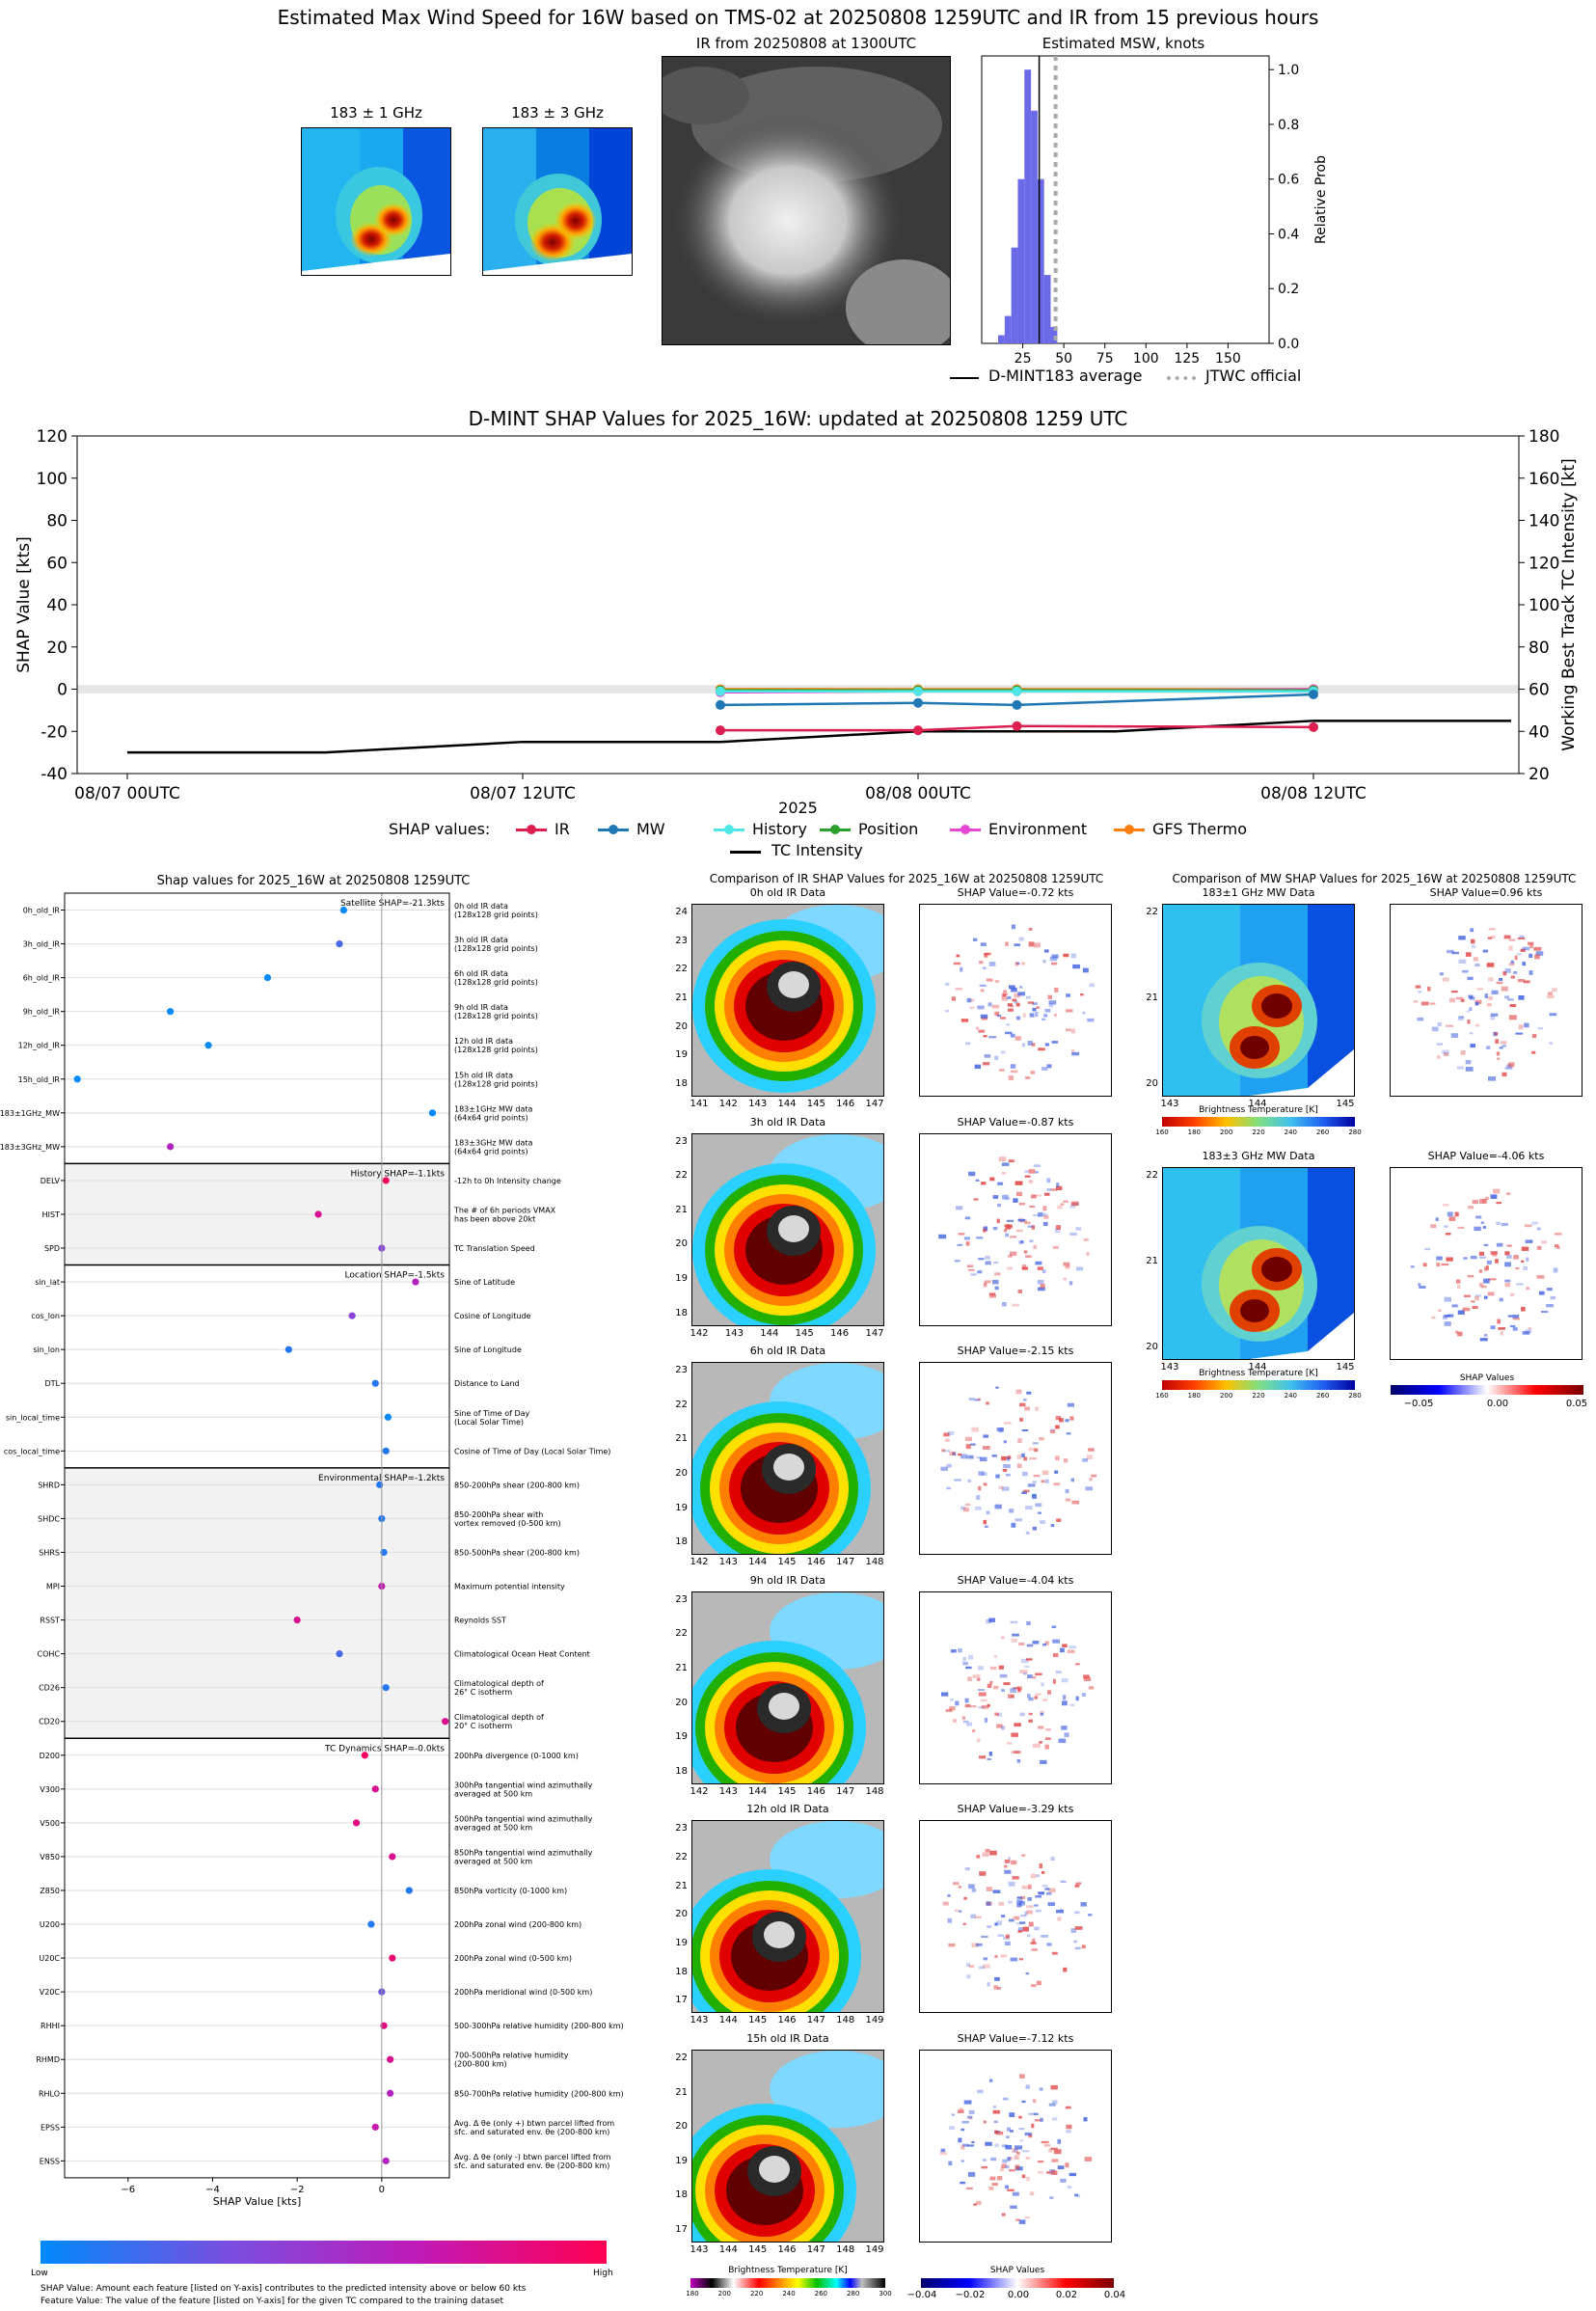 The height and width of the screenshot is (2311, 1596). What do you see at coordinates (493, 1793) in the screenshot?
I see `feature-desc: averaged at 500 km` at bounding box center [493, 1793].